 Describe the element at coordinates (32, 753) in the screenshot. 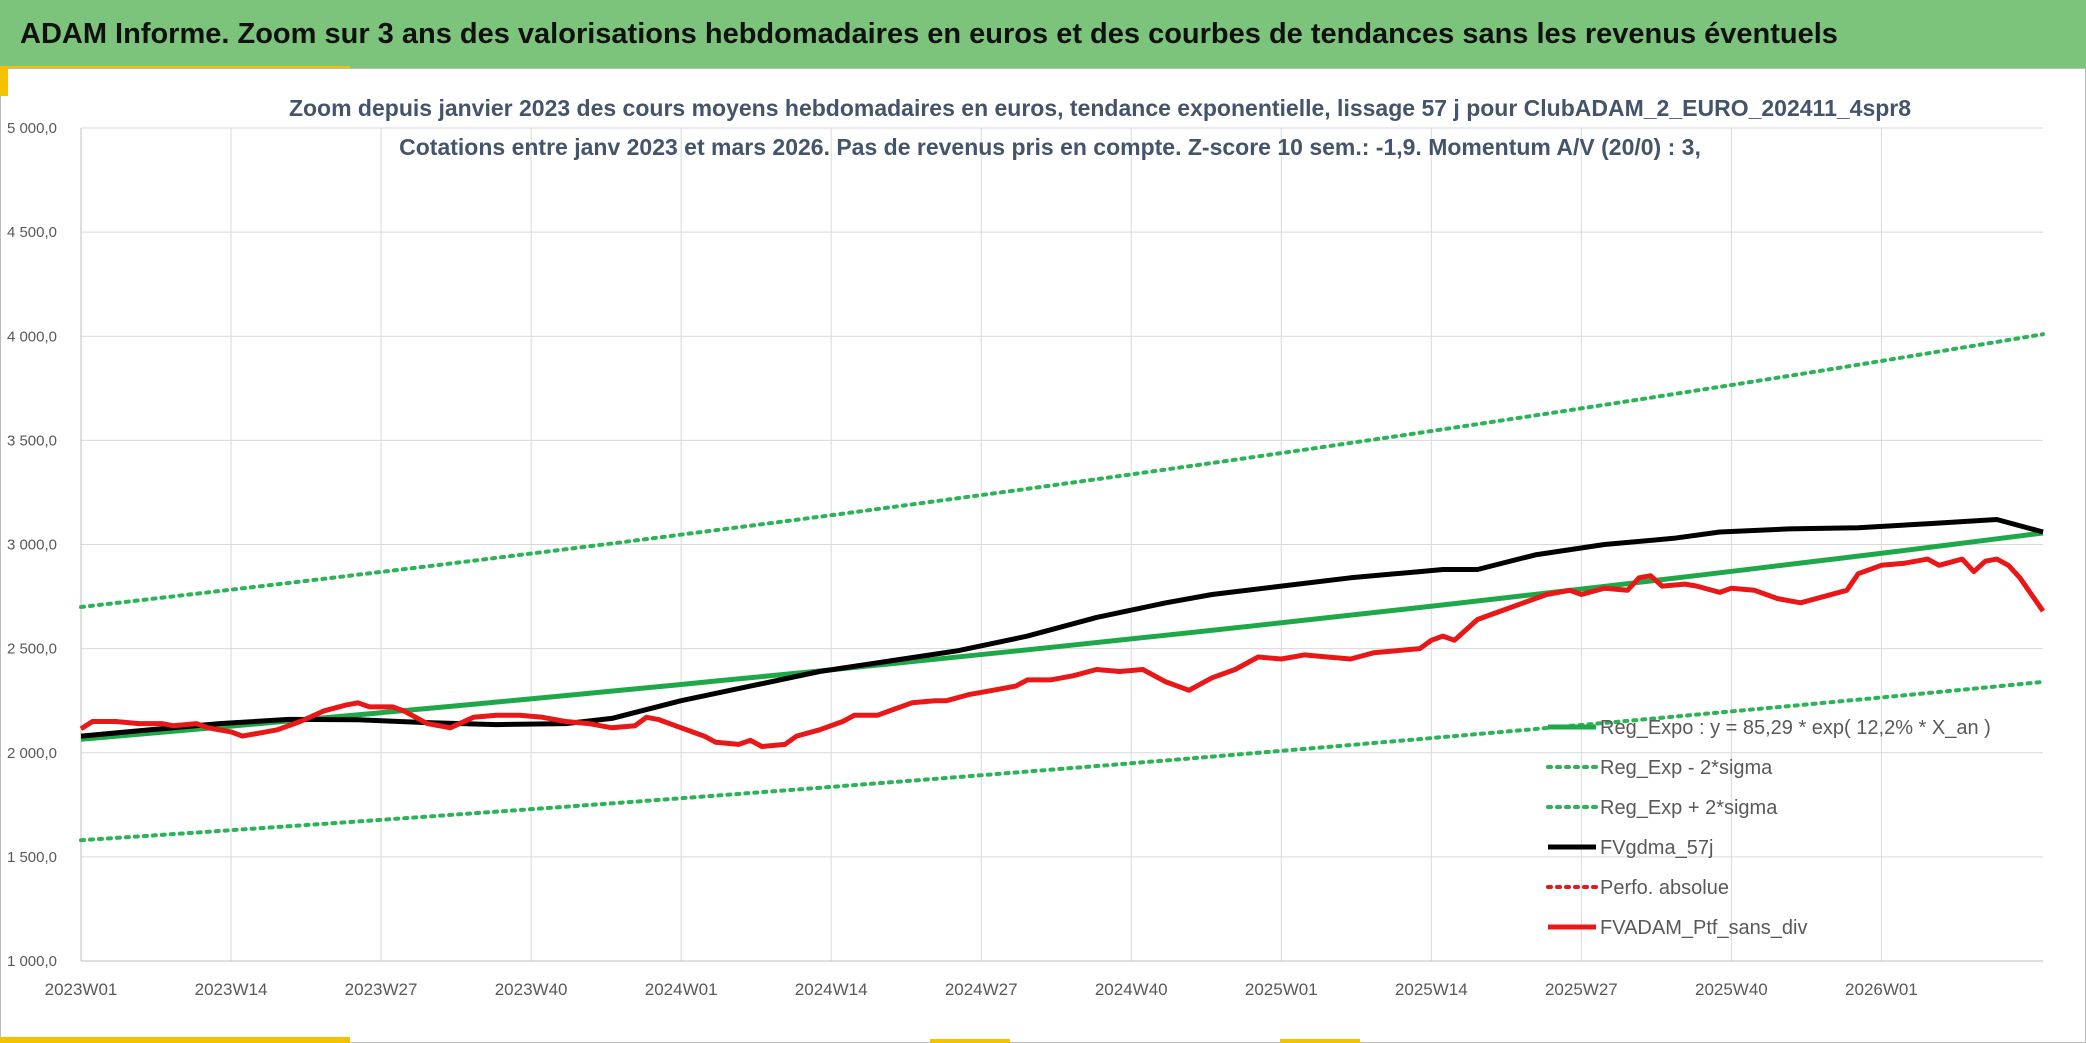

I see `y-tick-label: 2 000,0` at that location.